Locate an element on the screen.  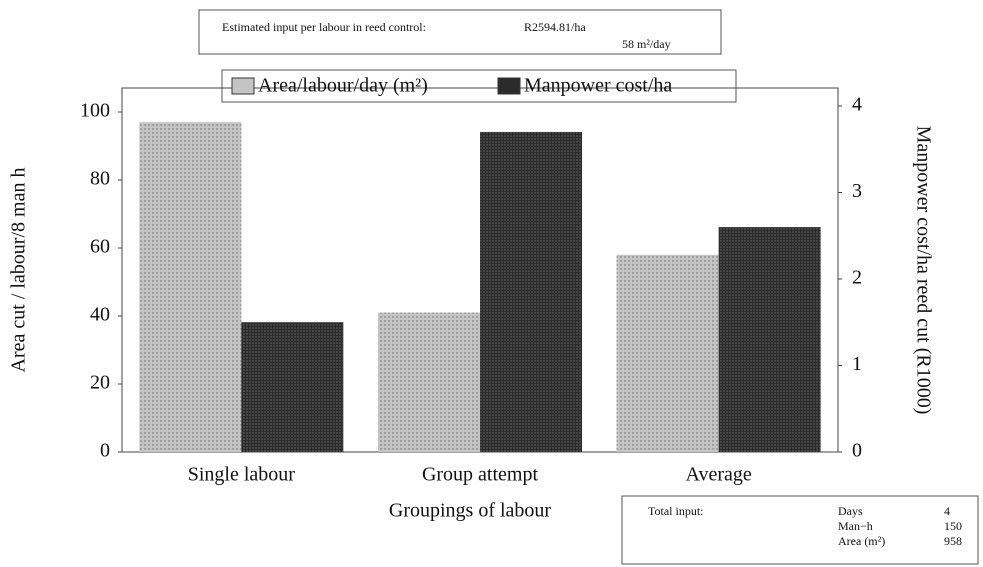
y2-tick-label: 0 is located at coordinates (857, 451).